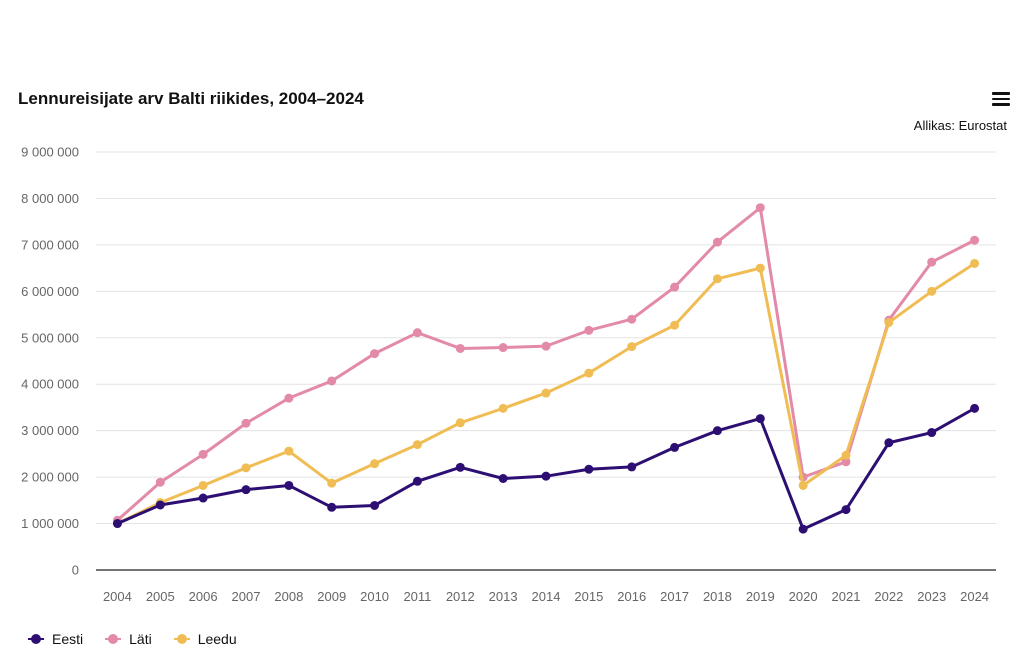  Describe the element at coordinates (50, 198) in the screenshot. I see `y-tick-label: 8 000 000` at that location.